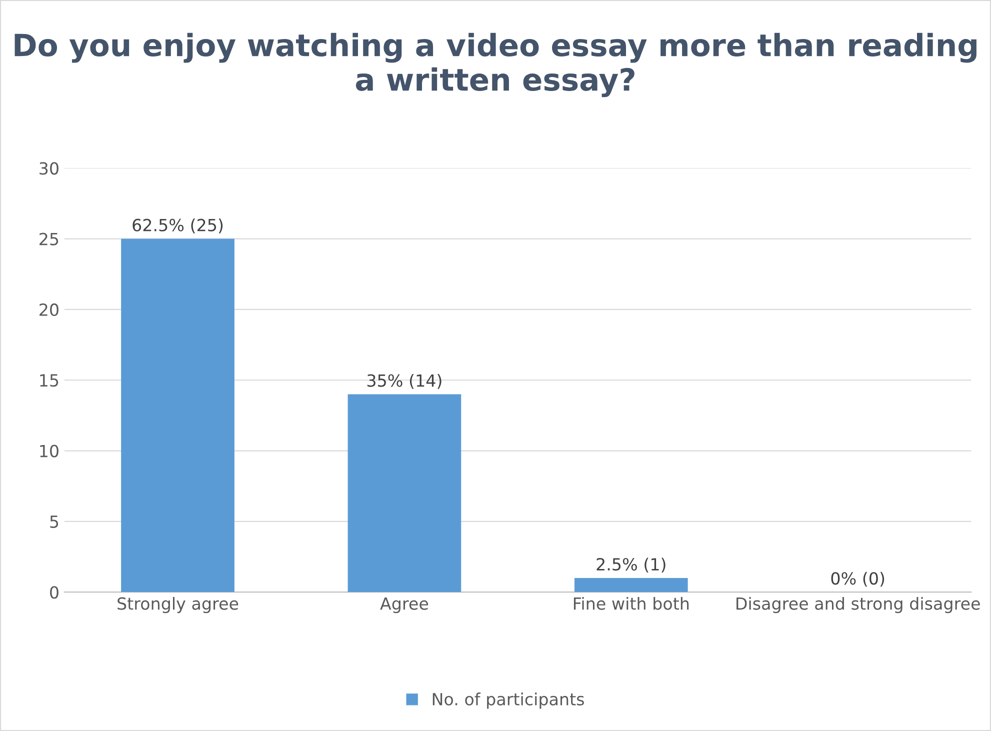 This screenshot has width=991, height=731. What do you see at coordinates (49, 239) in the screenshot?
I see `y-tick-label: 25` at bounding box center [49, 239].